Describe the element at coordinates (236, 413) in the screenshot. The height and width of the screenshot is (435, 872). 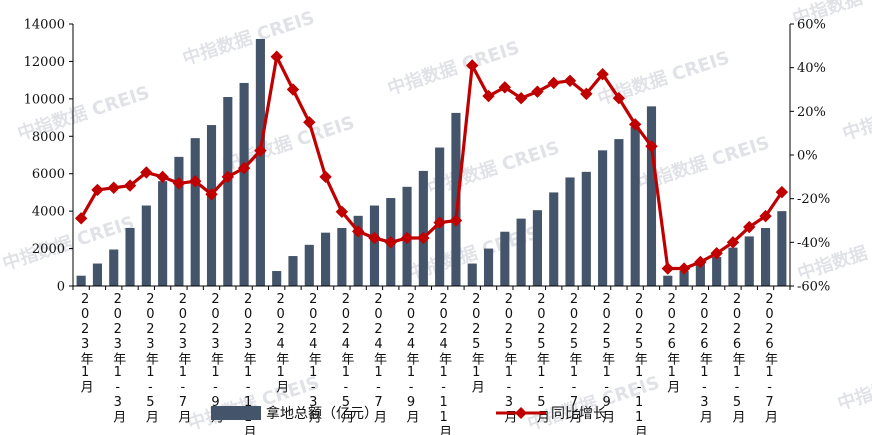
I see `legend-bar-swatch` at that location.